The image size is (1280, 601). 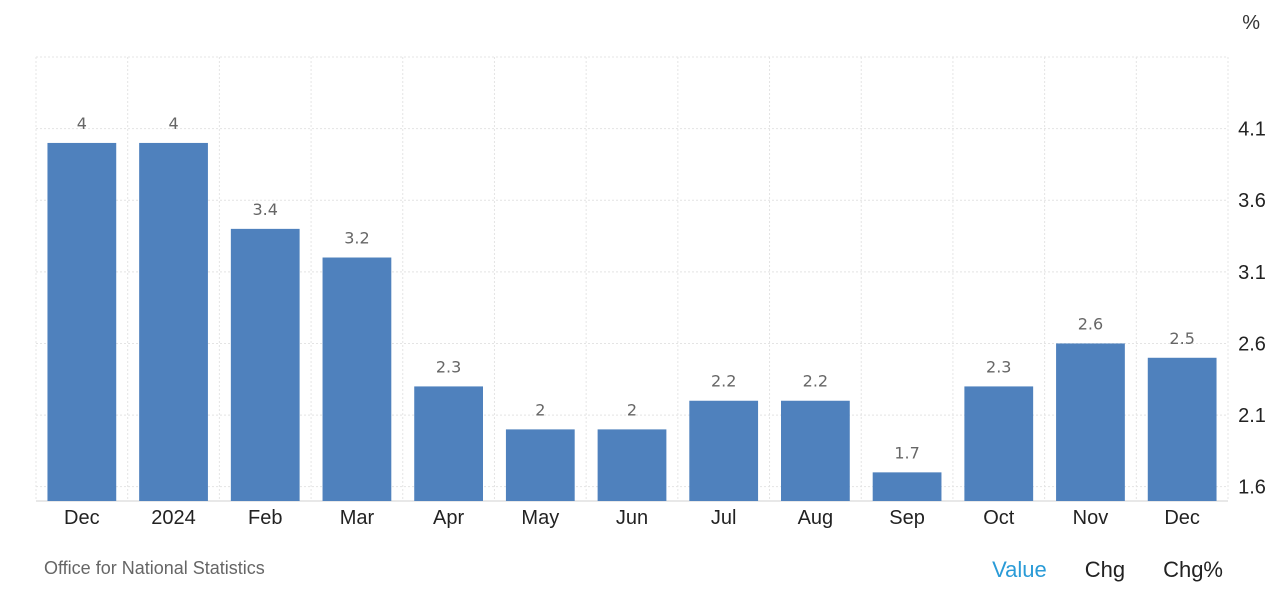 What do you see at coordinates (907, 518) in the screenshot?
I see `x-tick-label-9: Sep` at bounding box center [907, 518].